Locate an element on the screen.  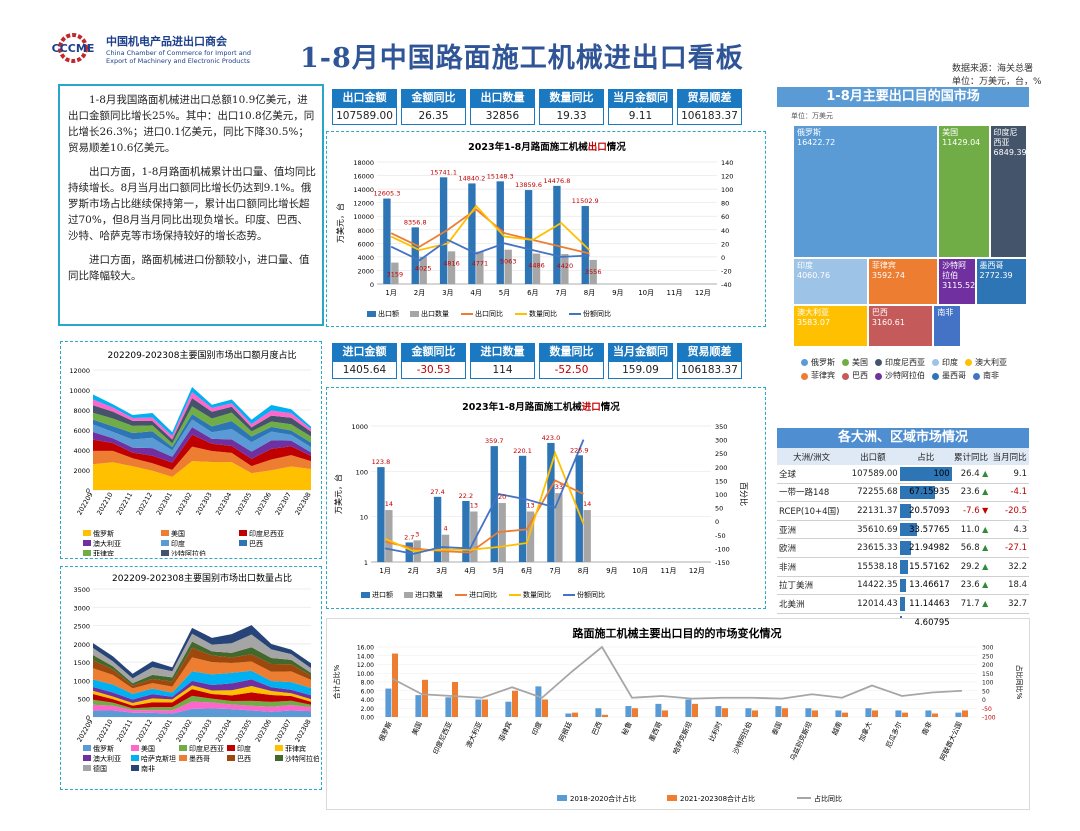
region-amount: 15538.18 is located at coordinates (873, 567).